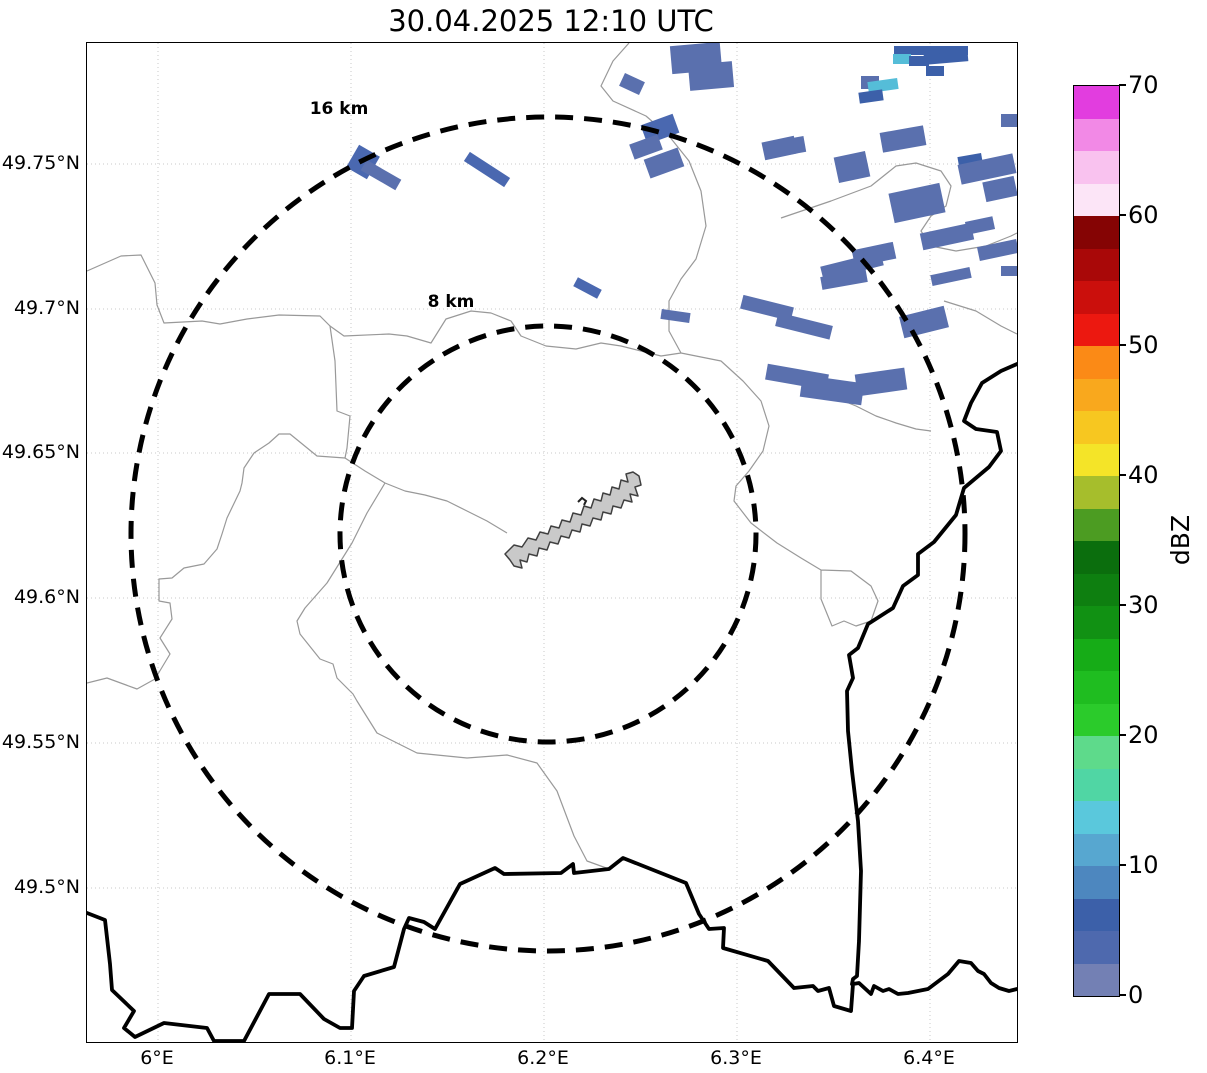 The image size is (1207, 1073). I want to click on colorbar-tick-label: 60, so click(1143, 215).